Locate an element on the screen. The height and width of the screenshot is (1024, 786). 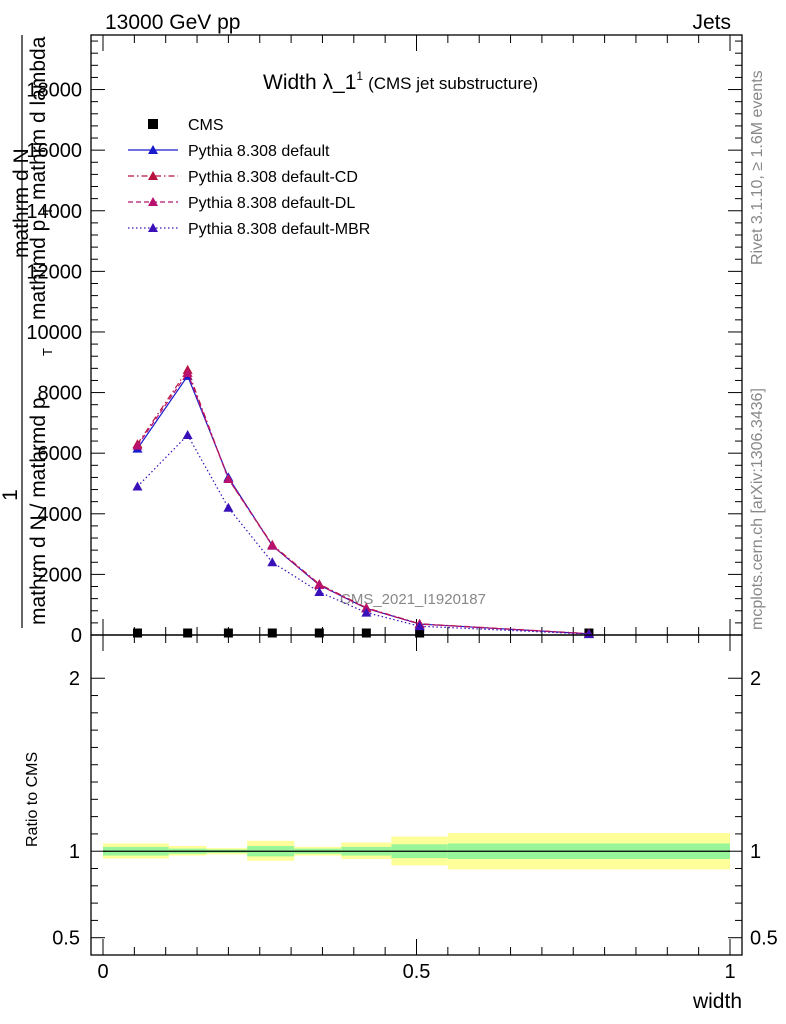
x-axis-label: width is located at coordinates (717, 1001).